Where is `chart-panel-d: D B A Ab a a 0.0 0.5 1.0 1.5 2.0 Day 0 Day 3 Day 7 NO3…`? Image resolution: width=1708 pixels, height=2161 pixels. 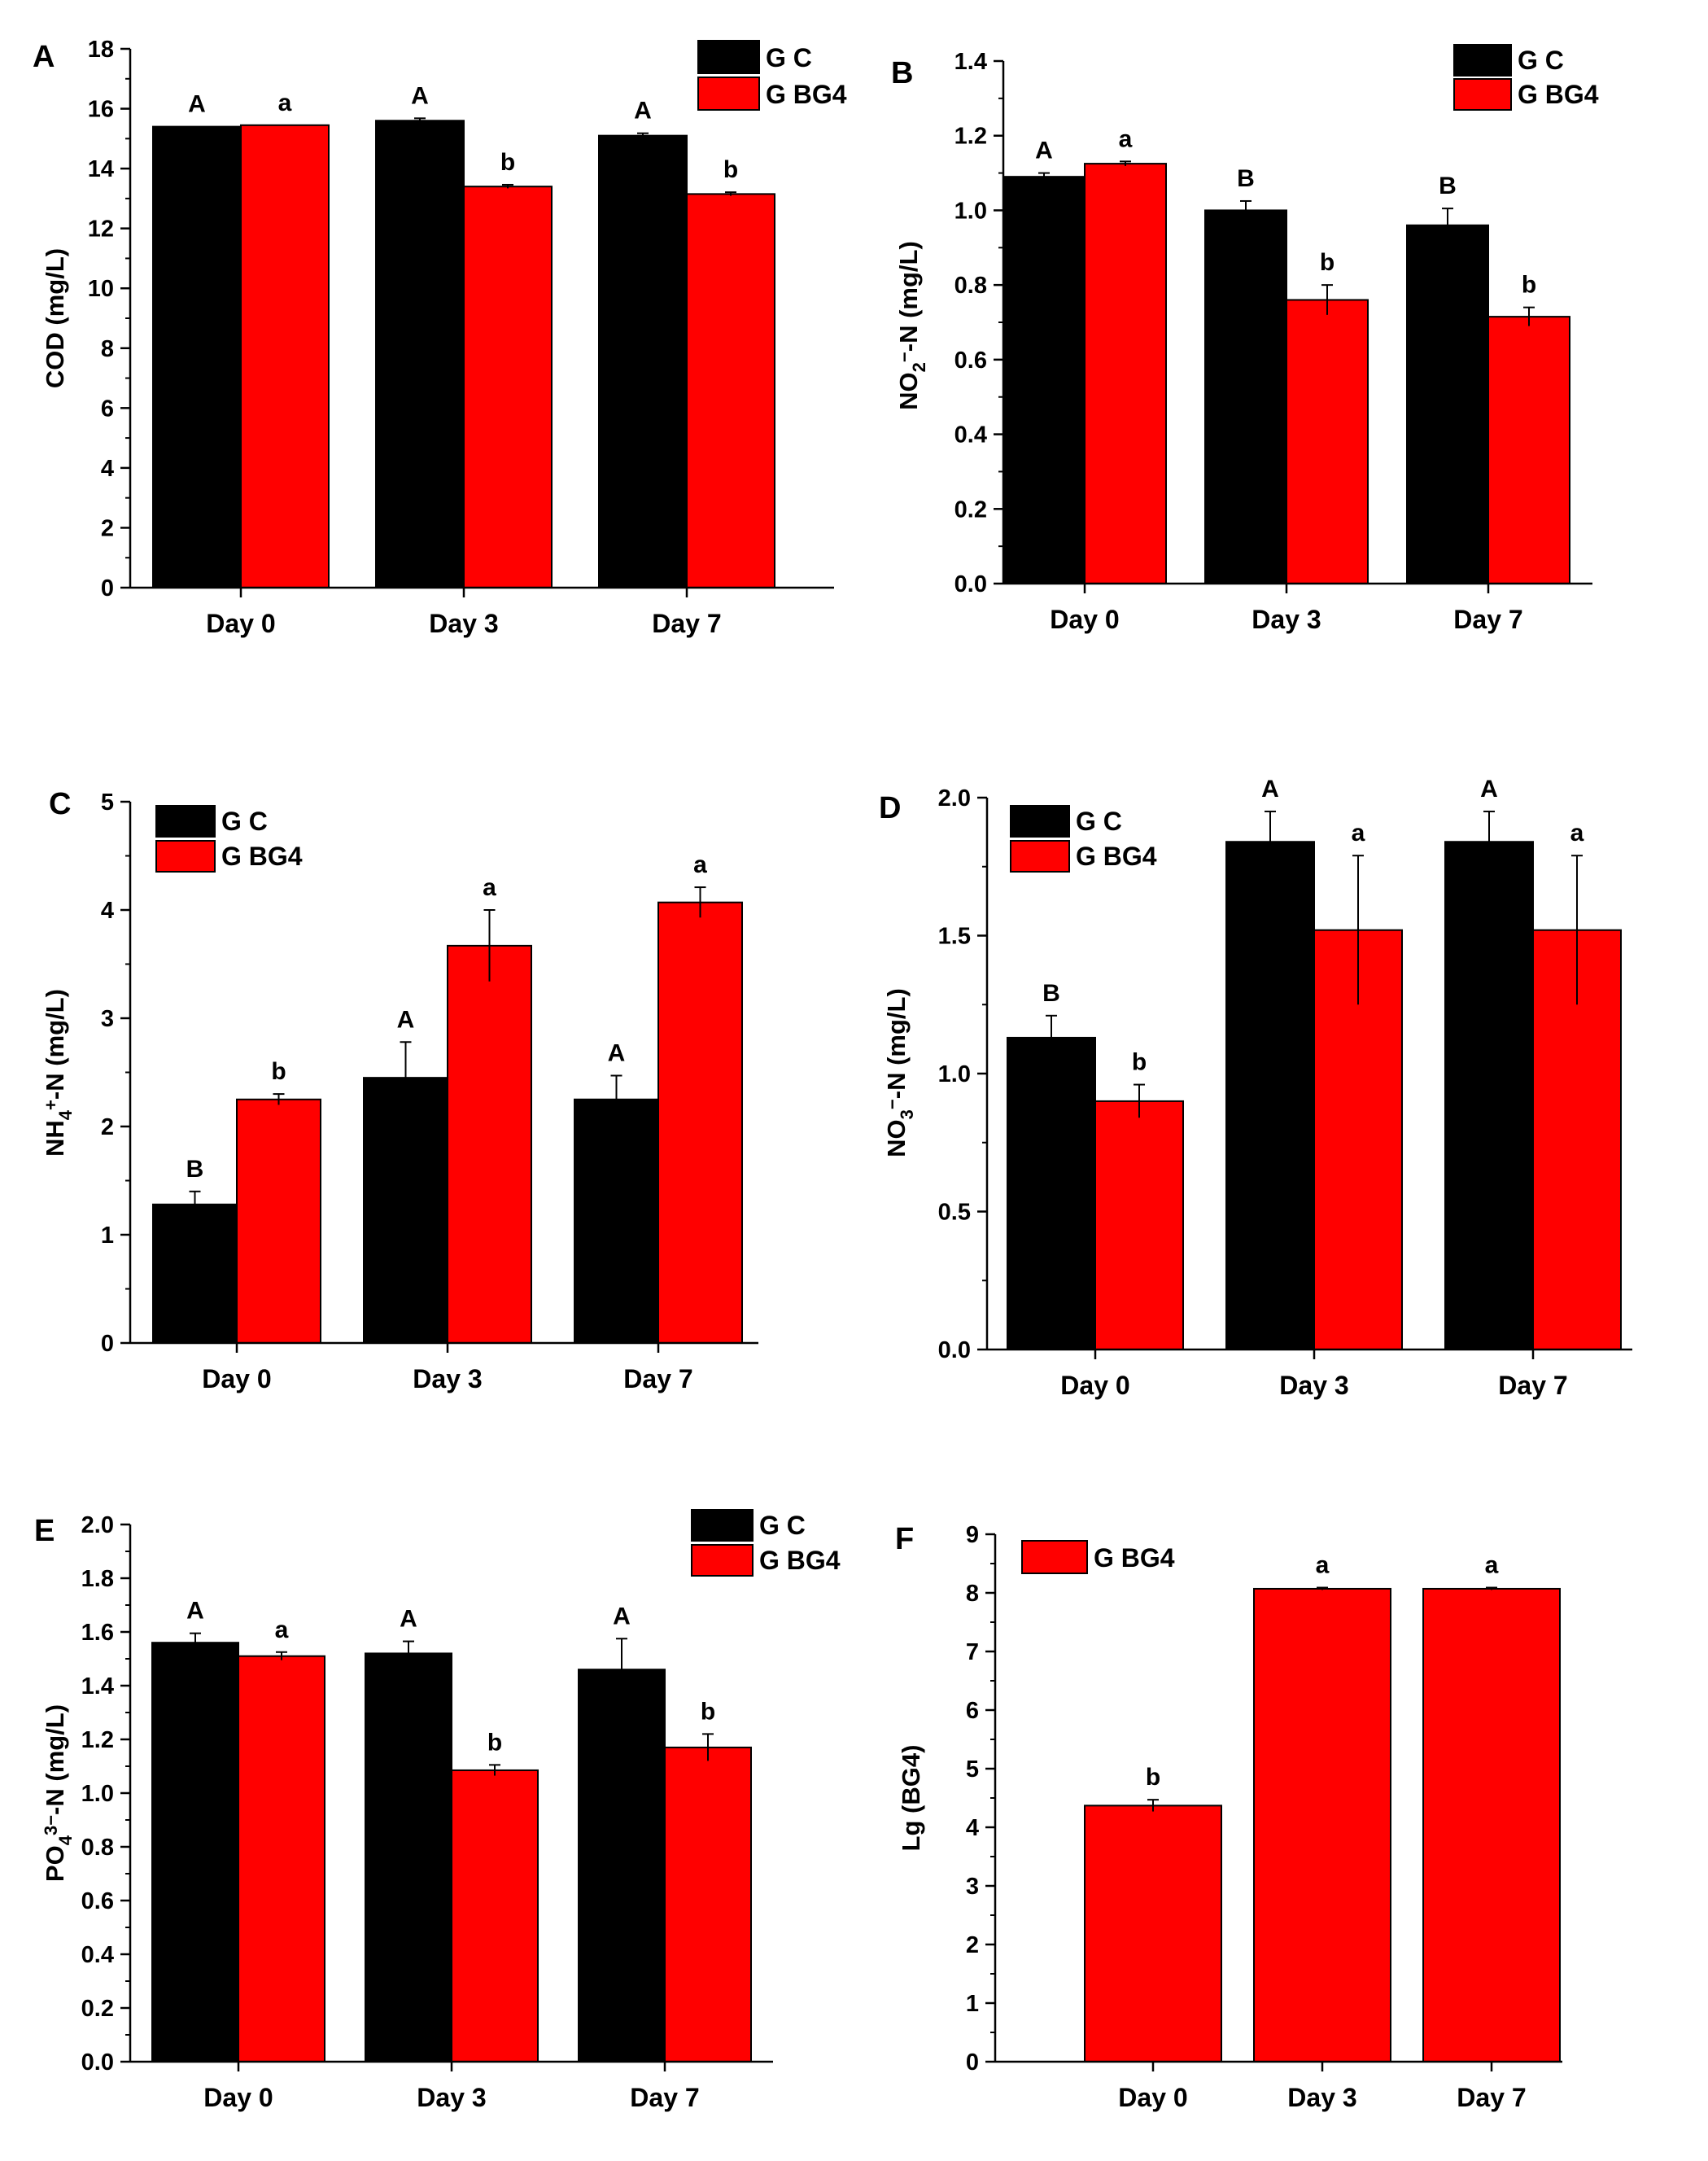 chart-panel-d: D B A Ab a a 0.0 0.5 1.0 1.5 2.0 Day 0 Day 3 Day 7 NO3… is located at coordinates (1255, 1088).